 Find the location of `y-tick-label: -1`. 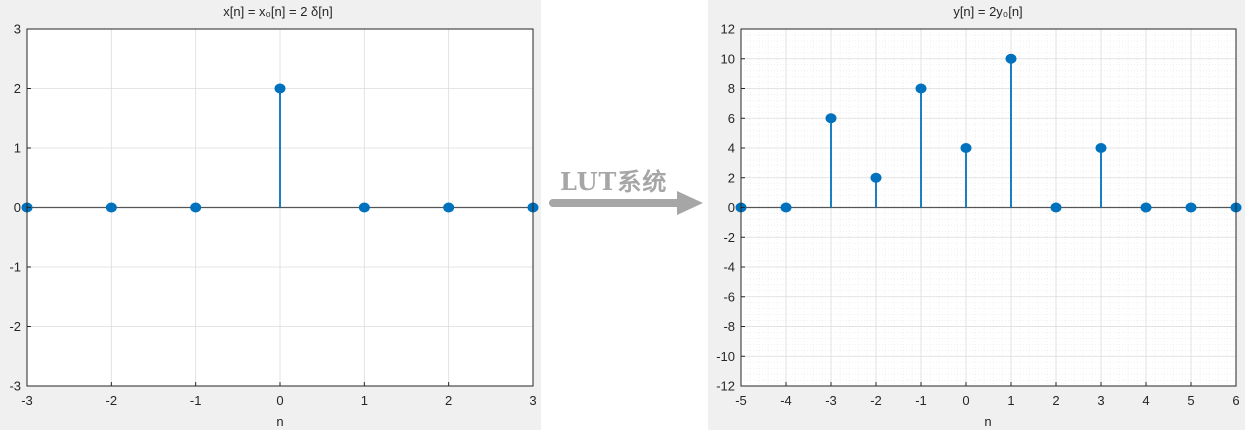

y-tick-label: -1 is located at coordinates (15, 267).